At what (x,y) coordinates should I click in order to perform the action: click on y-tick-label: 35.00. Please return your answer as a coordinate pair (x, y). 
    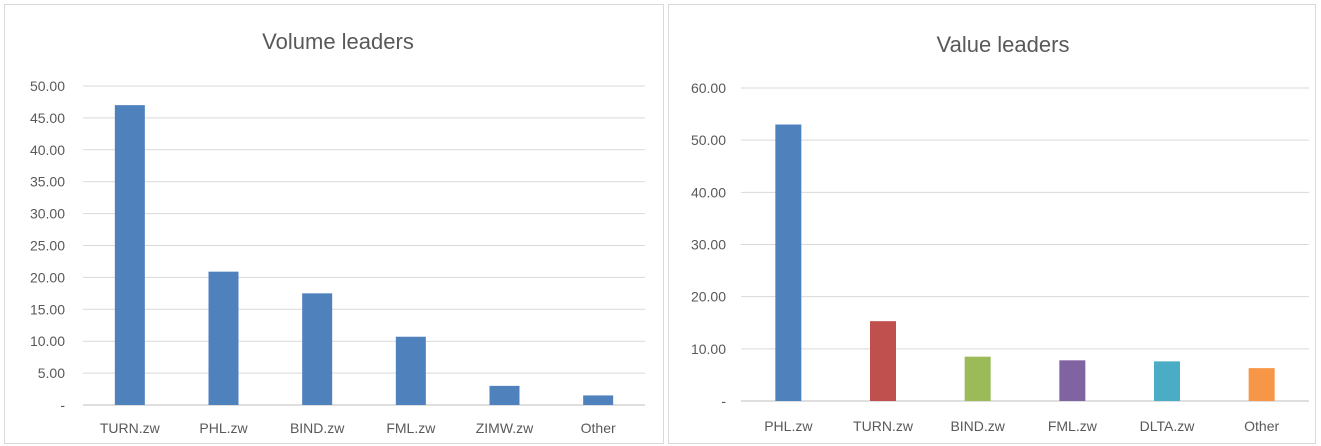
    Looking at the image, I should click on (47, 182).